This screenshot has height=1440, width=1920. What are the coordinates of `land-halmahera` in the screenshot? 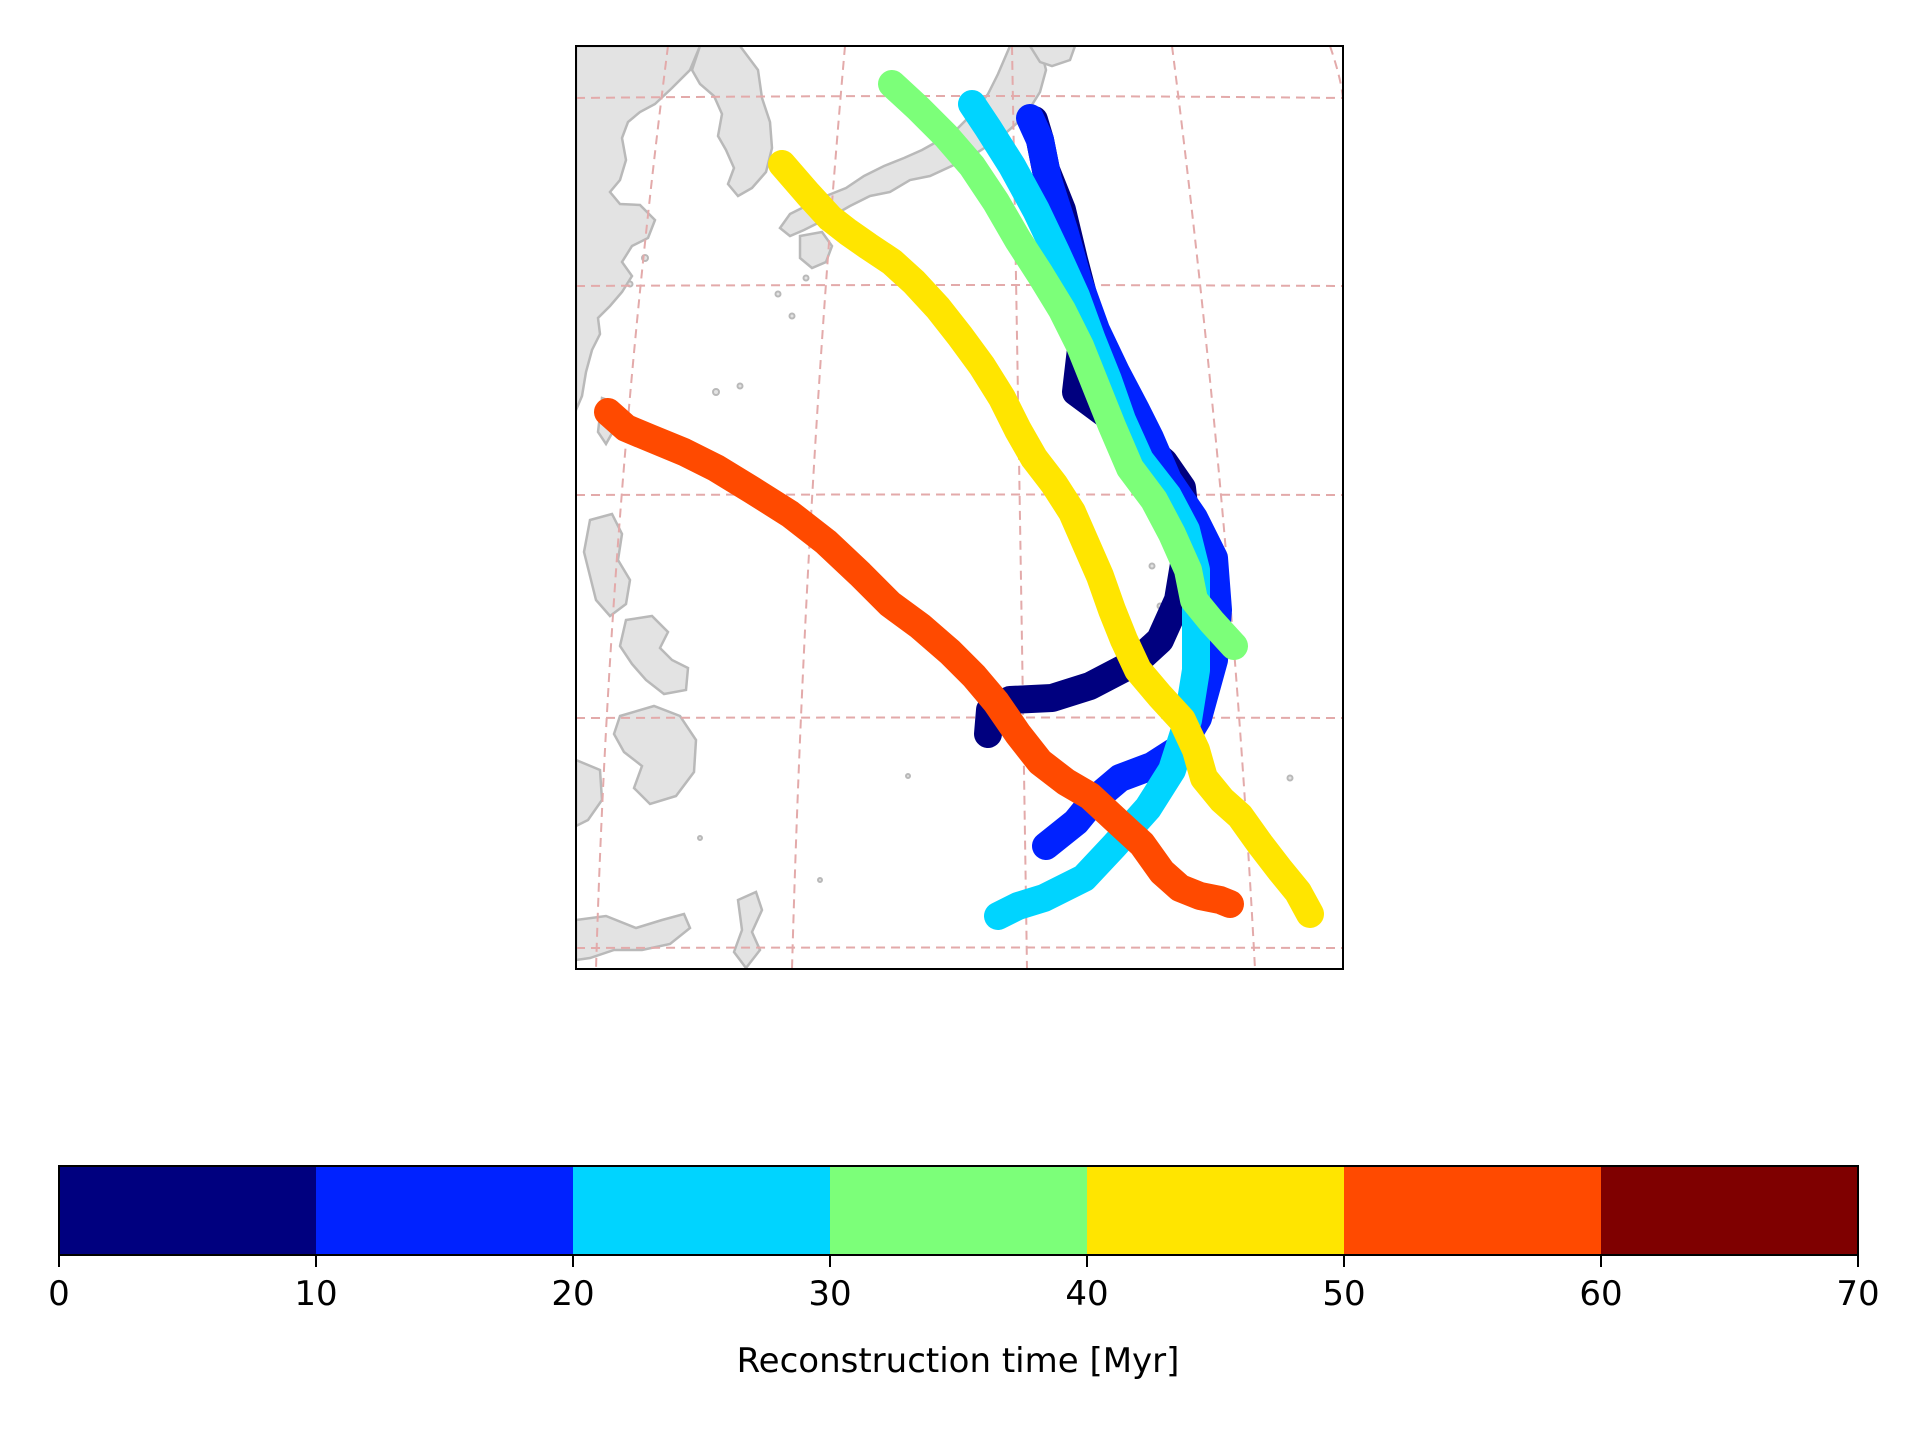 It's located at (748, 929).